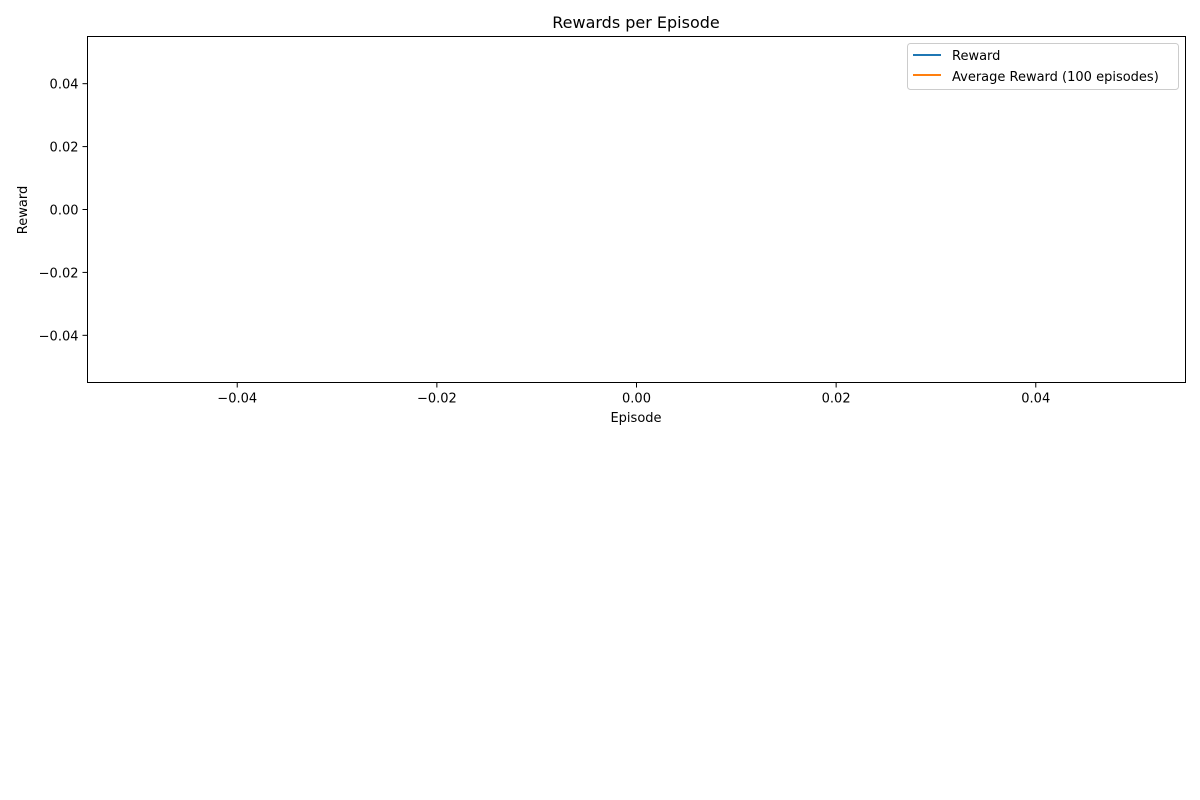 This screenshot has width=1200, height=800. I want to click on x-tick-label: 0.00, so click(636, 399).